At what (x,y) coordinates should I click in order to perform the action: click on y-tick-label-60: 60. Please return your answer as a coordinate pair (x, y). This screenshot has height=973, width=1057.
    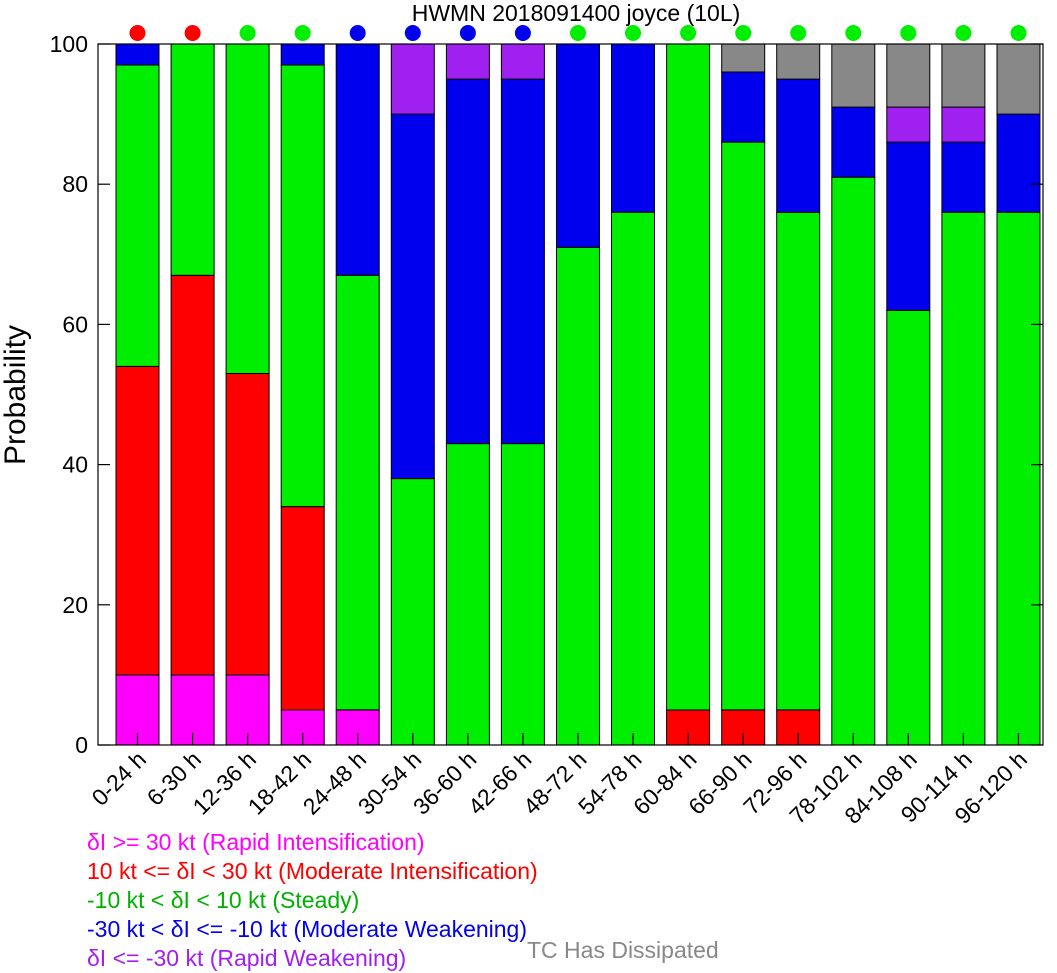
    Looking at the image, I should click on (75, 324).